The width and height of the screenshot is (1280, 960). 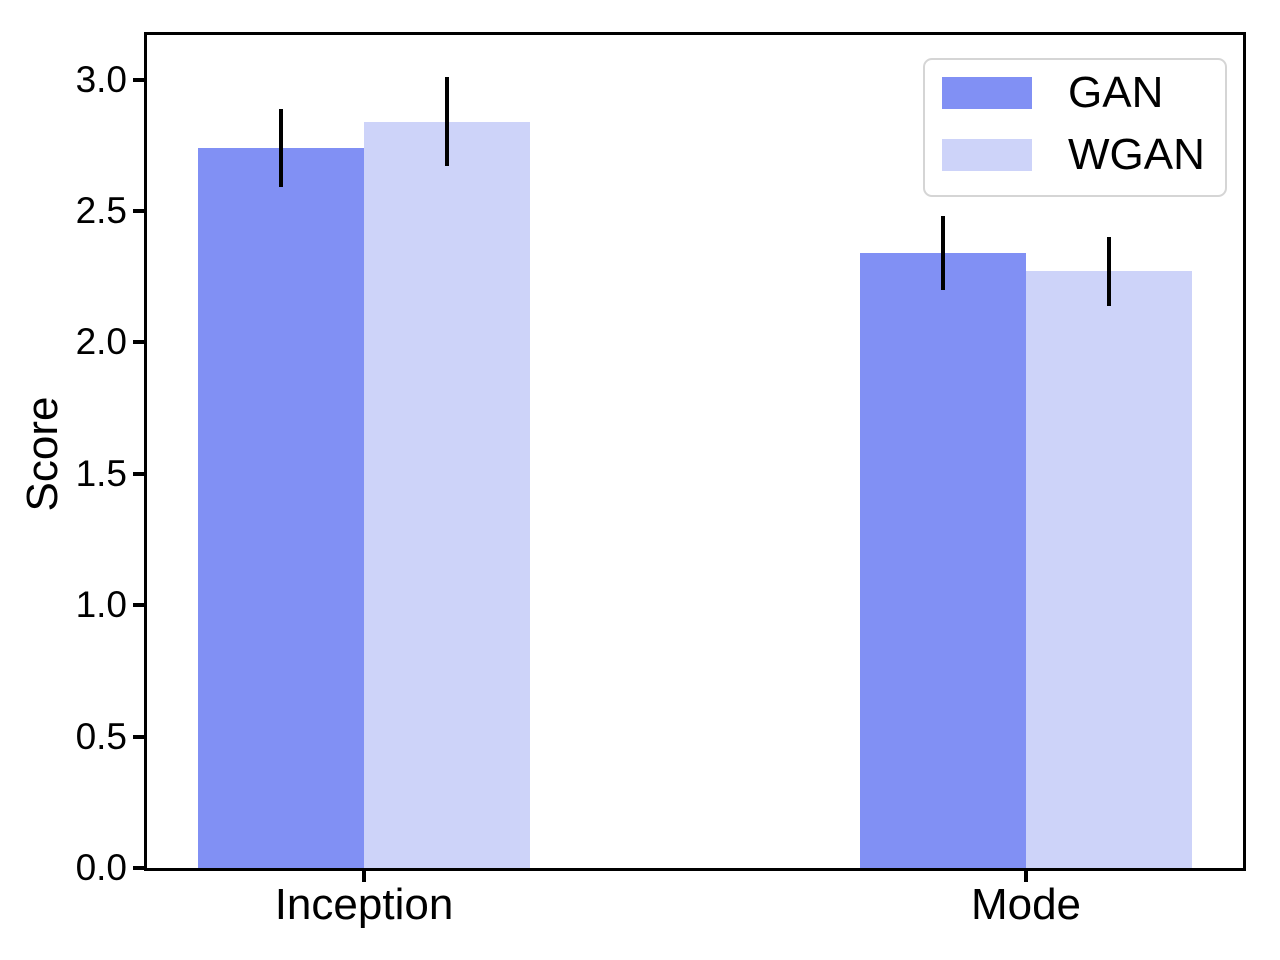 I want to click on y-tick-label: 1.5, so click(x=101, y=473).